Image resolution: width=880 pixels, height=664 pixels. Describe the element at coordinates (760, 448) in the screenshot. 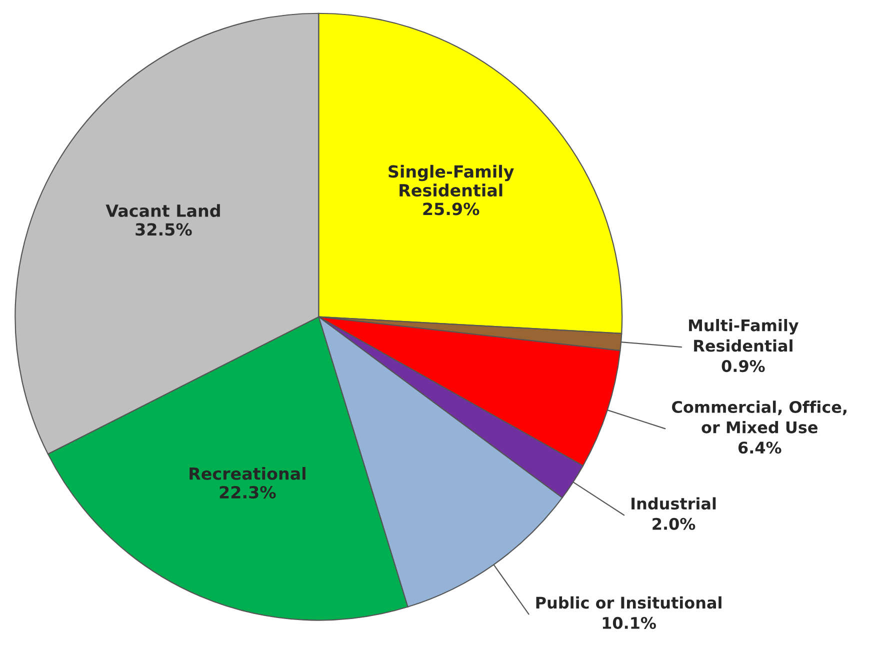

I see `data-label: 6.4%` at that location.